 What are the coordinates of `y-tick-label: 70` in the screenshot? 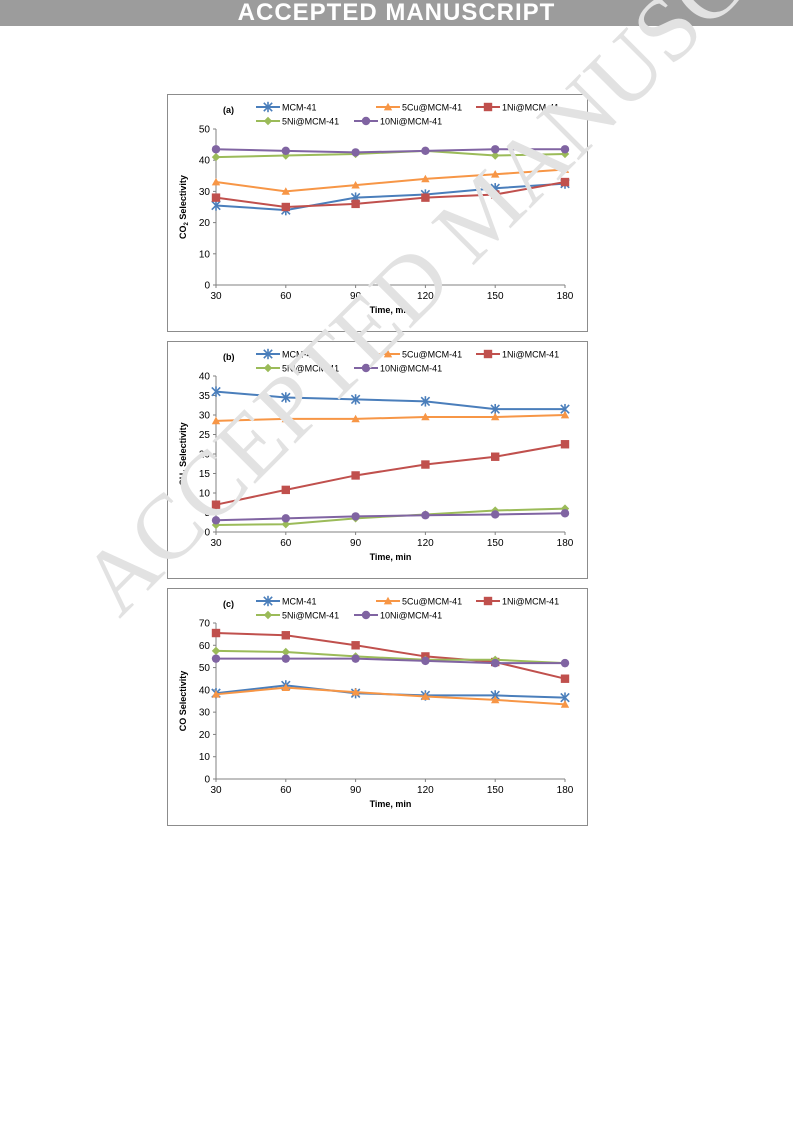 It's located at (205, 624).